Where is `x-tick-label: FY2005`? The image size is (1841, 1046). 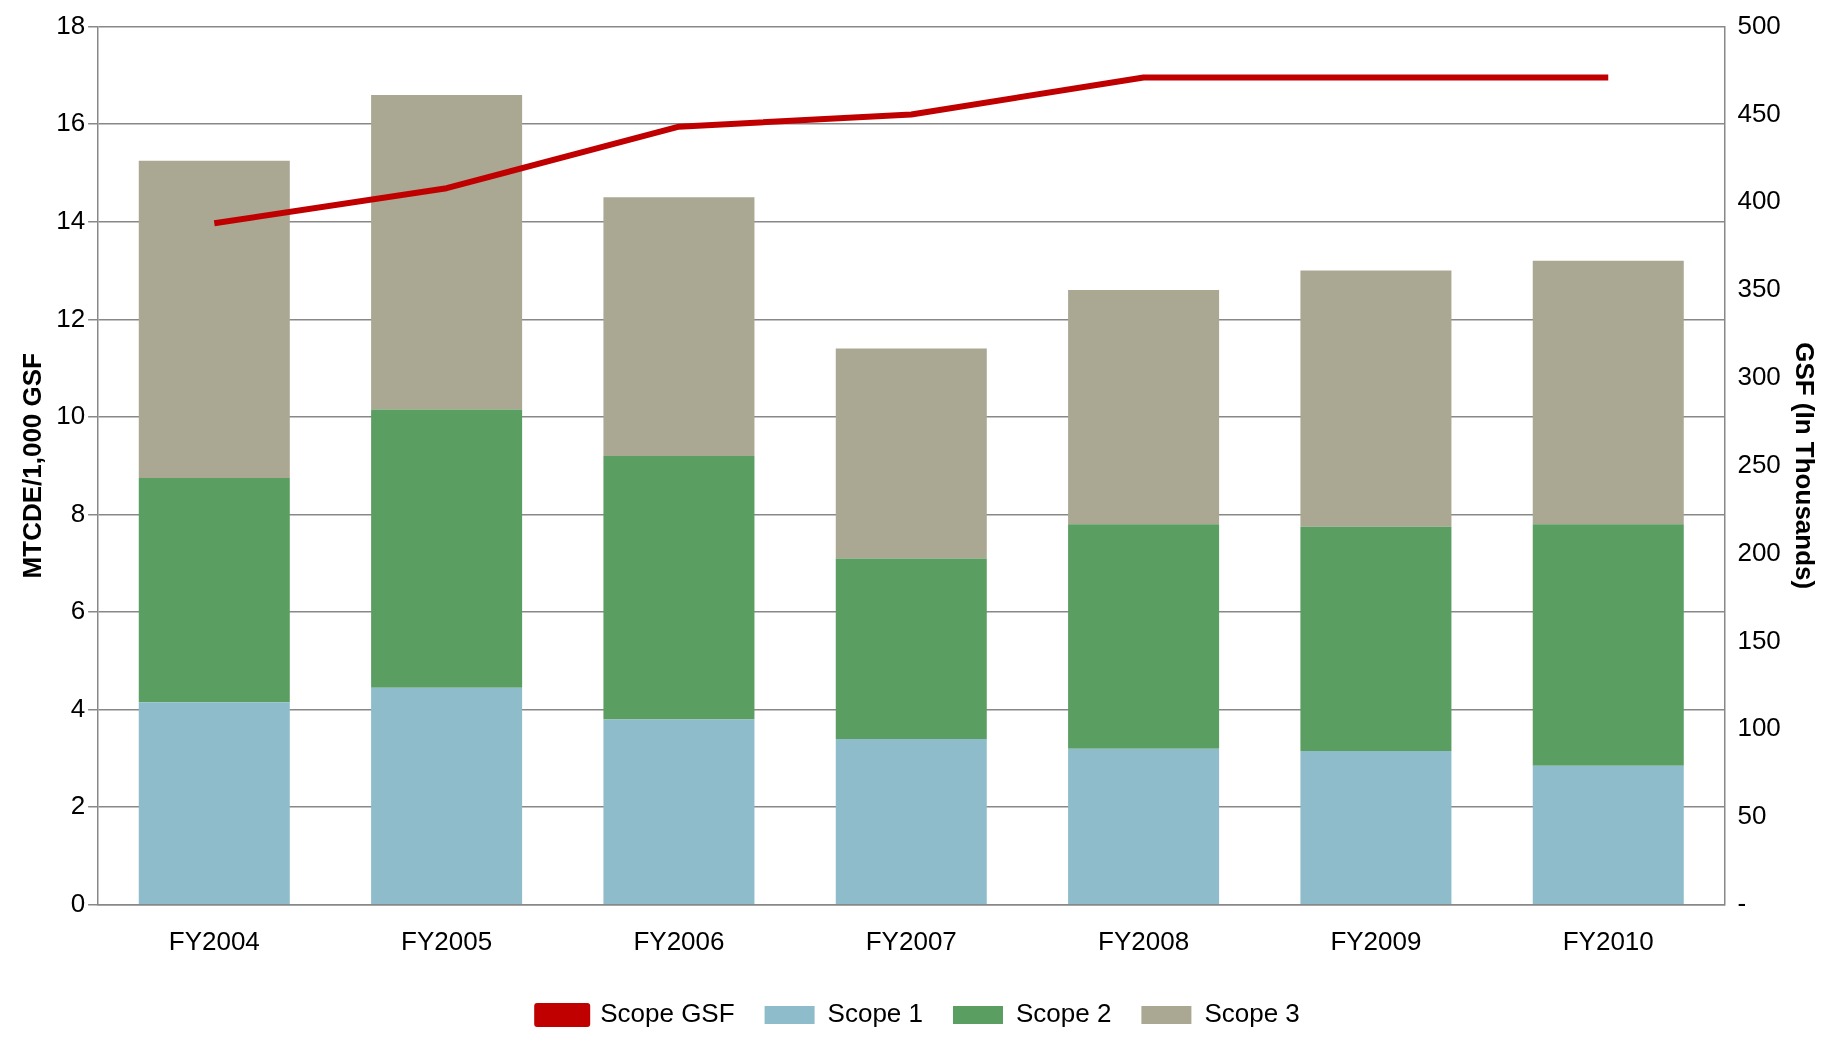
x-tick-label: FY2005 is located at coordinates (447, 940).